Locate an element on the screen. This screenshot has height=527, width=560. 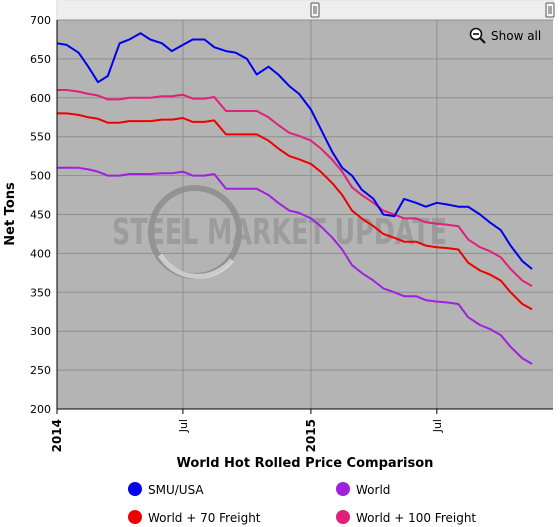
y-tick-label: 600 is located at coordinates (40, 98).